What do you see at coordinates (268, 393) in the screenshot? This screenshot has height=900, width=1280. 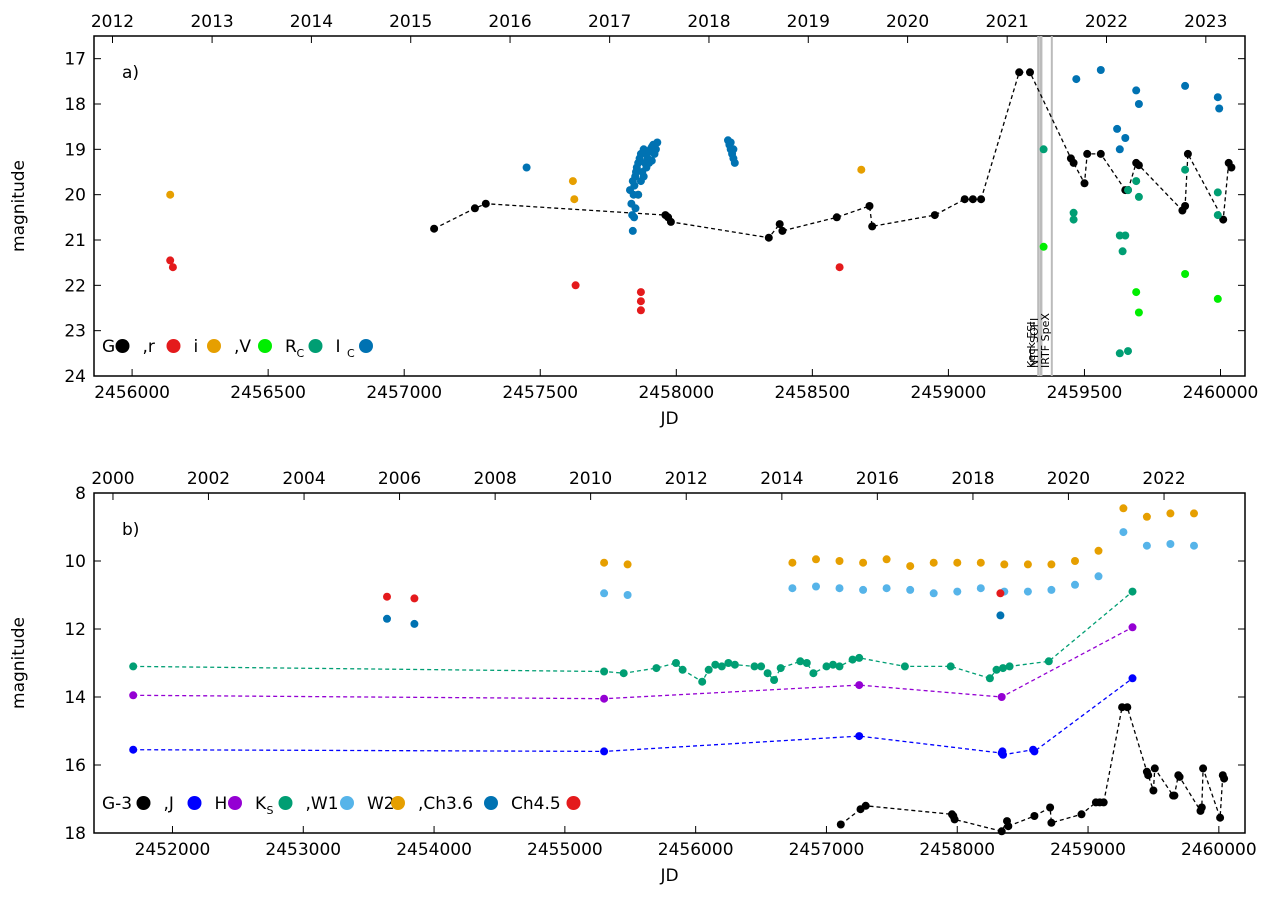 I see `x-tick-label: 2456500` at bounding box center [268, 393].